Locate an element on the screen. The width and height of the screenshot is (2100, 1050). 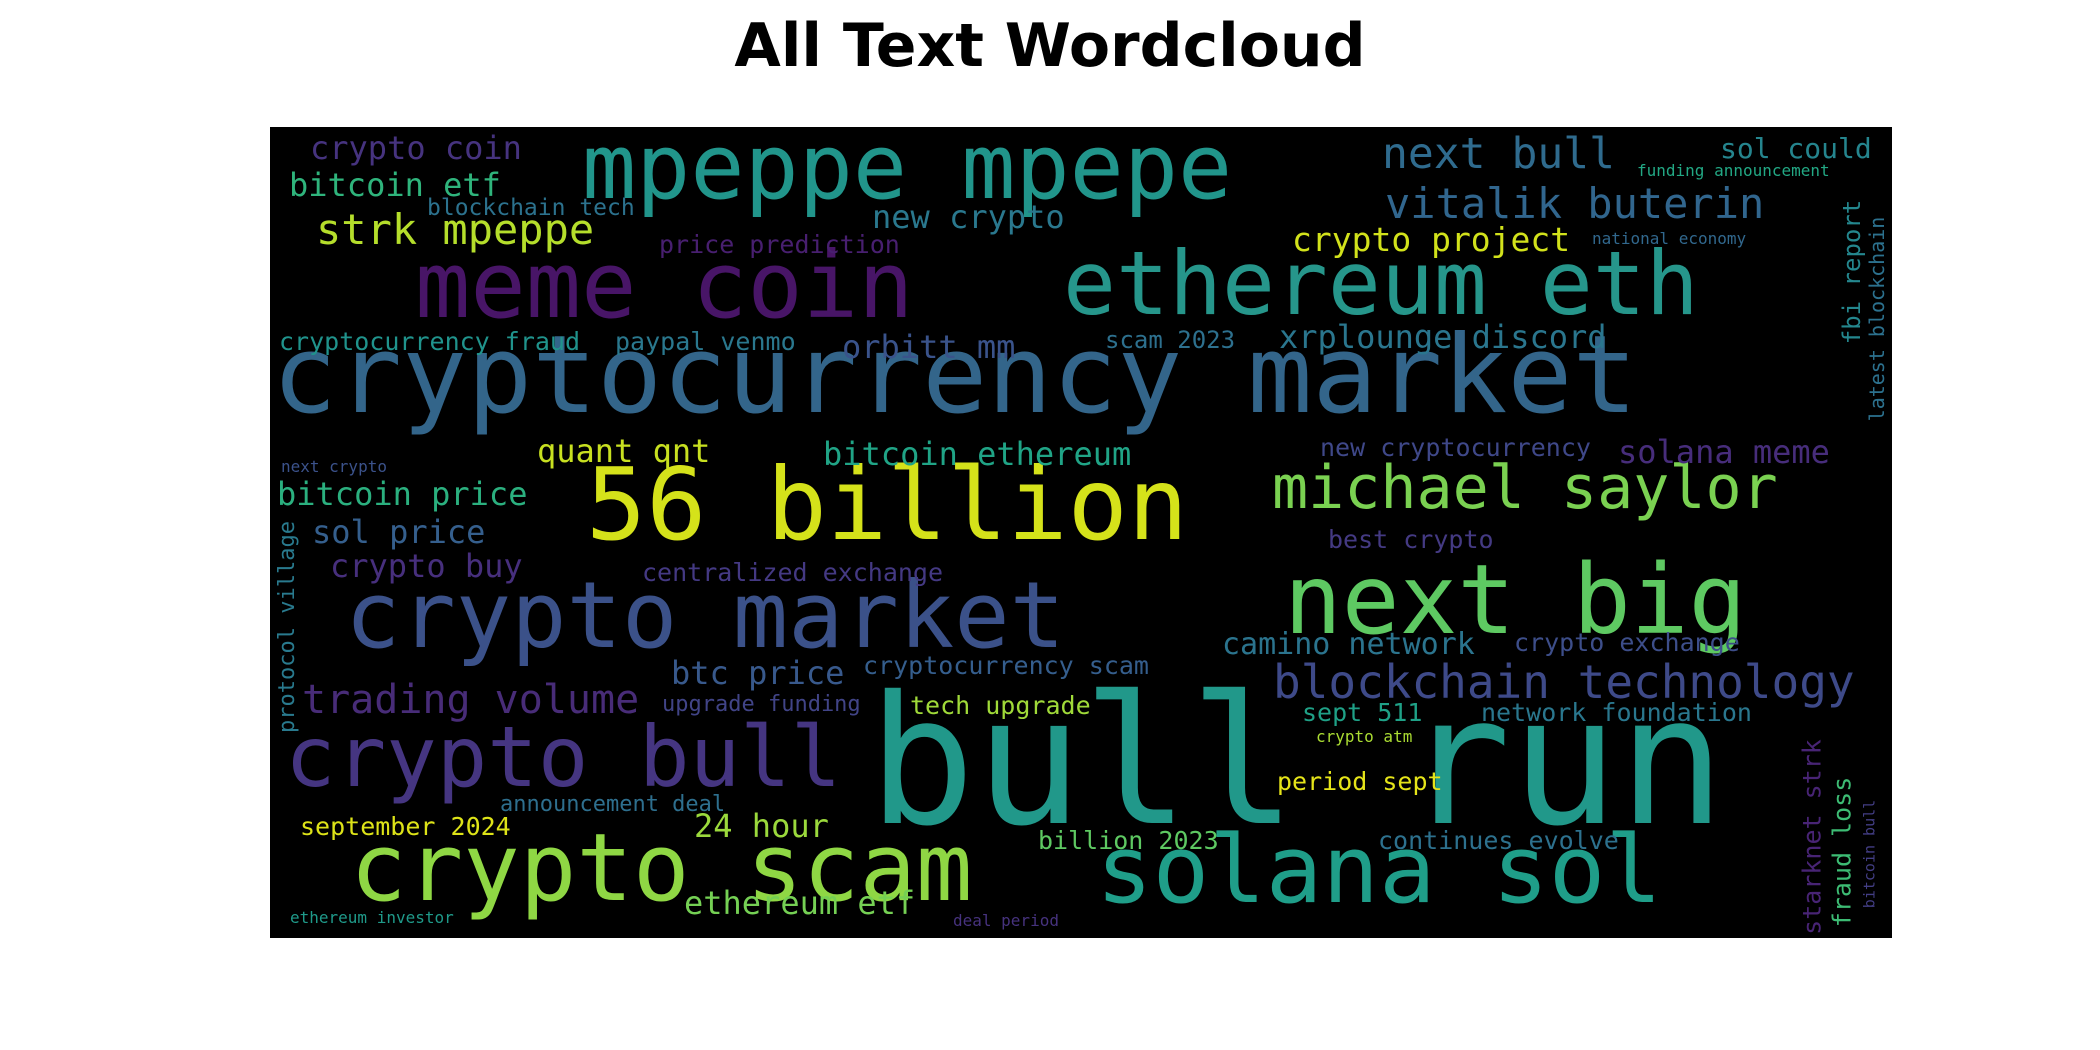
word: protocol village is located at coordinates (287, 627).